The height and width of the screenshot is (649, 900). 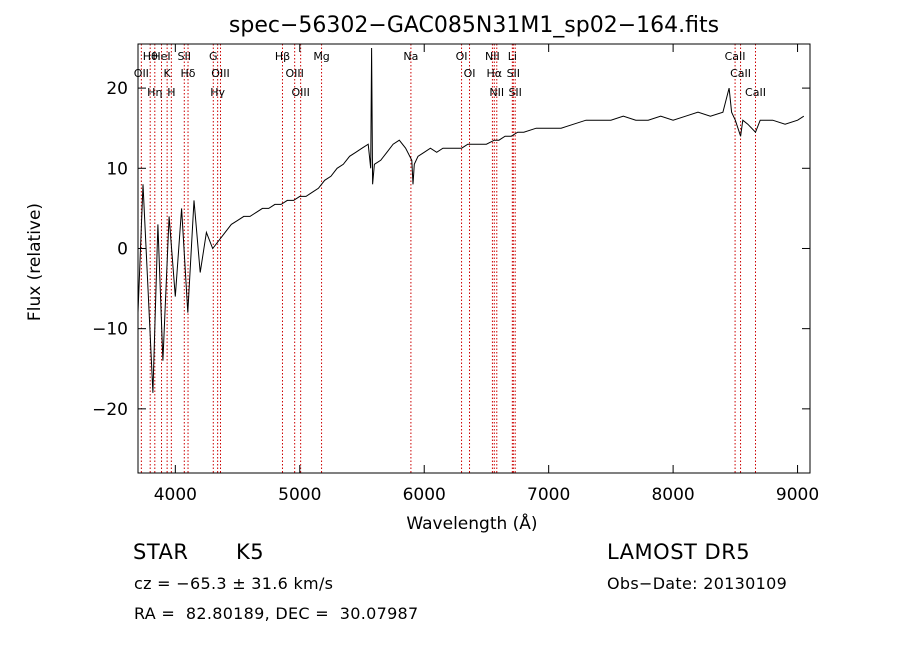 I want to click on line-label-2: Hη, so click(x=154, y=92).